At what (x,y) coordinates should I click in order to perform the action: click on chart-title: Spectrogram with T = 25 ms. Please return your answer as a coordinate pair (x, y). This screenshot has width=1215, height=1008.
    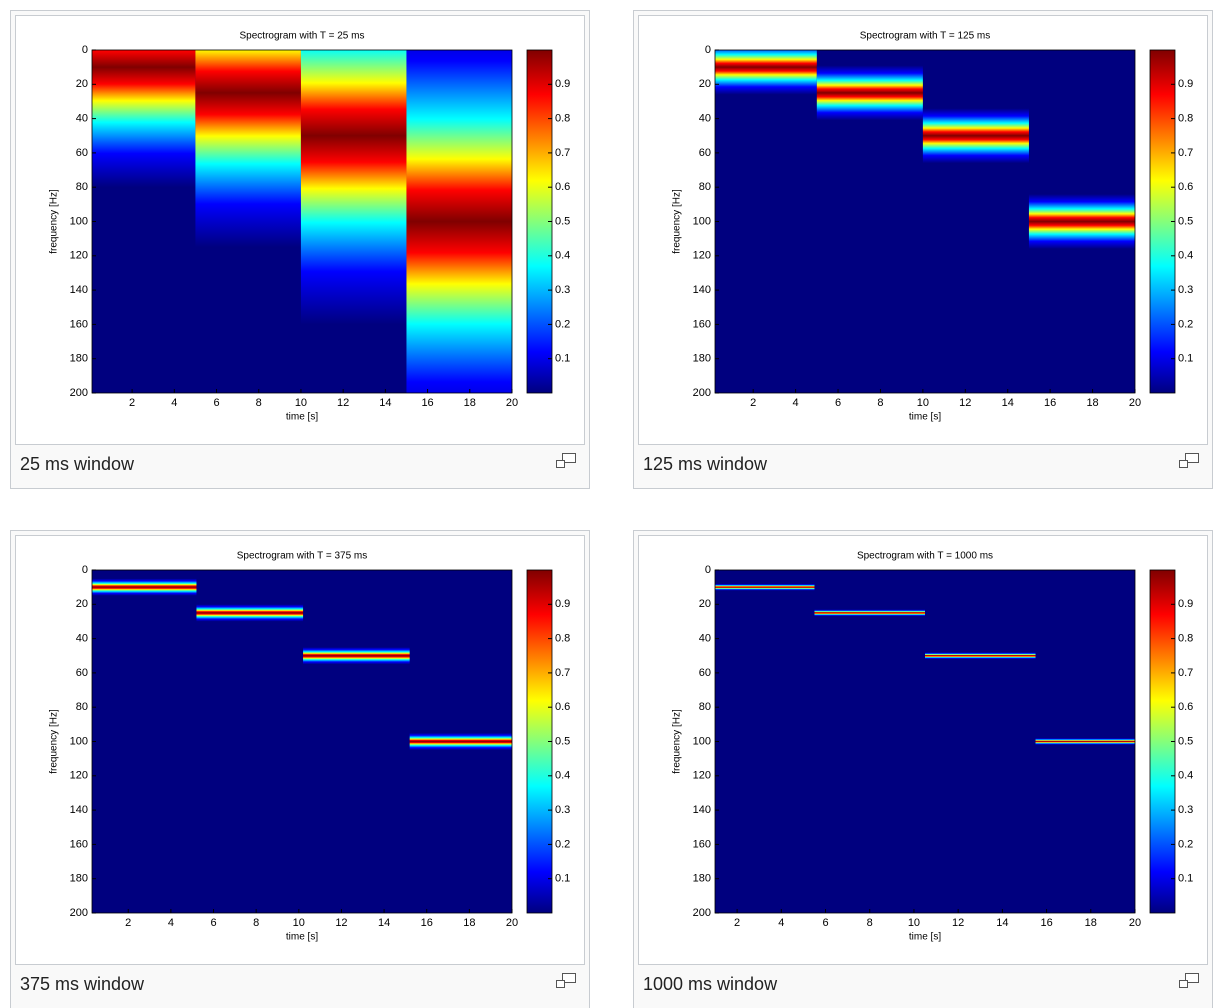
    Looking at the image, I should click on (302, 36).